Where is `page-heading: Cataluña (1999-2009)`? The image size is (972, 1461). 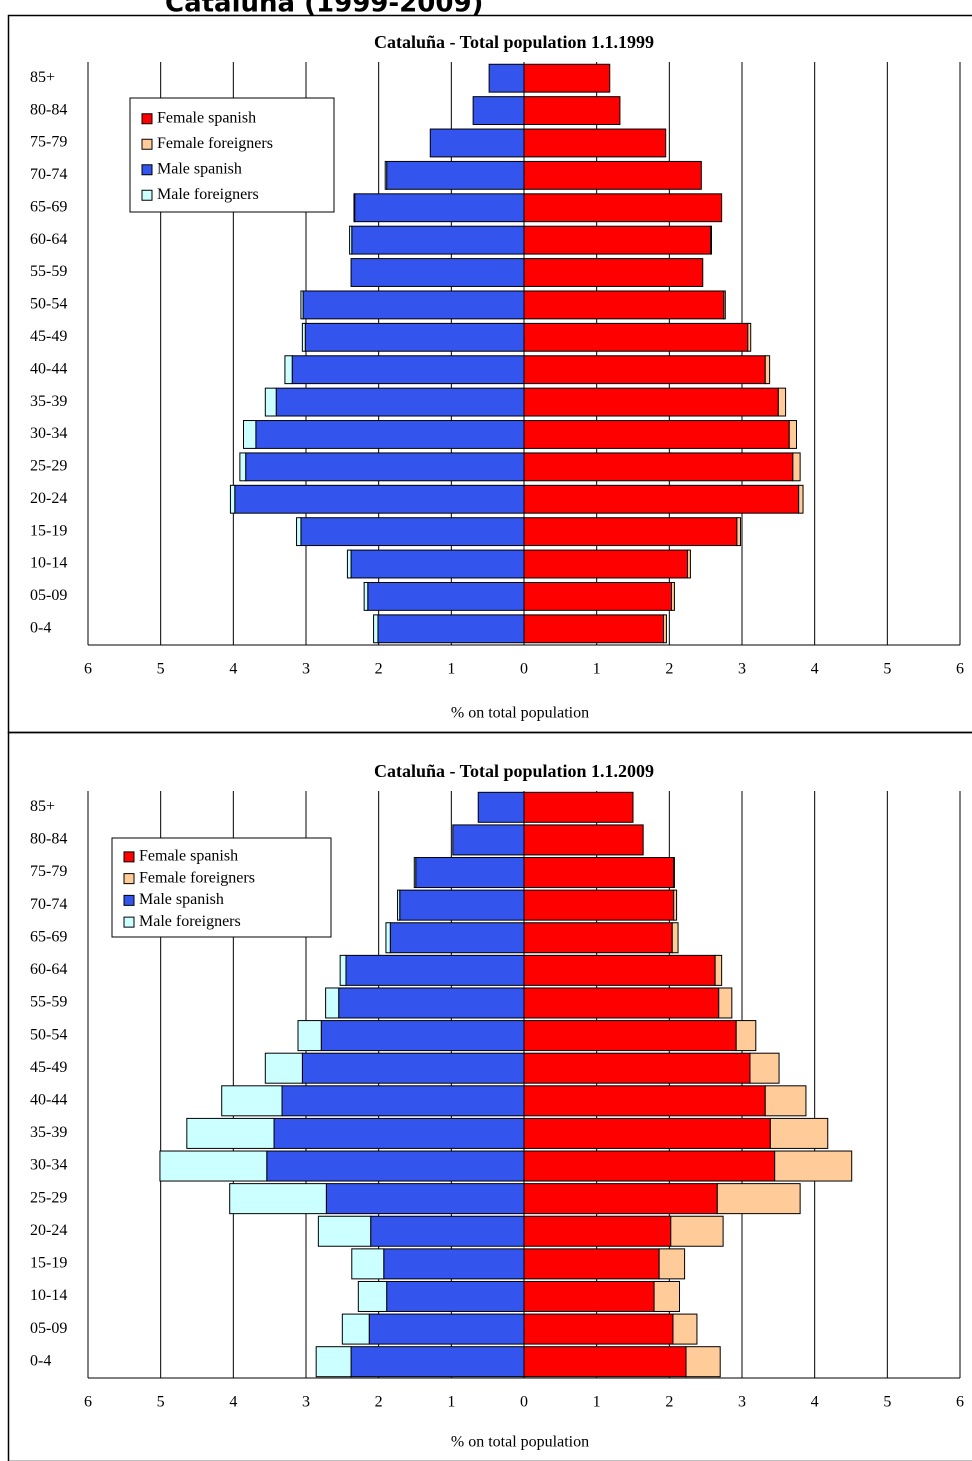
page-heading: Cataluña (1999-2009) is located at coordinates (324, 9).